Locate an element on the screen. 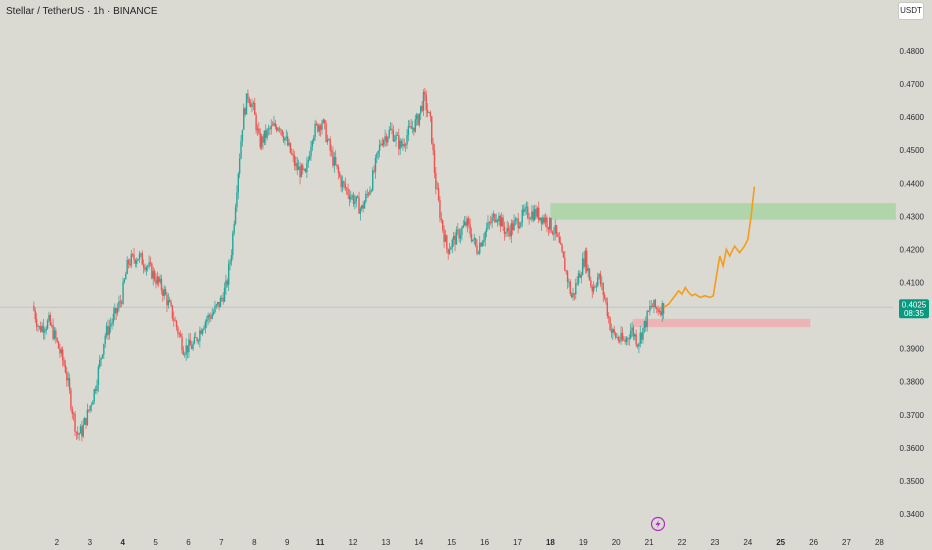  currency-unit-button: USDT is located at coordinates (911, 11).